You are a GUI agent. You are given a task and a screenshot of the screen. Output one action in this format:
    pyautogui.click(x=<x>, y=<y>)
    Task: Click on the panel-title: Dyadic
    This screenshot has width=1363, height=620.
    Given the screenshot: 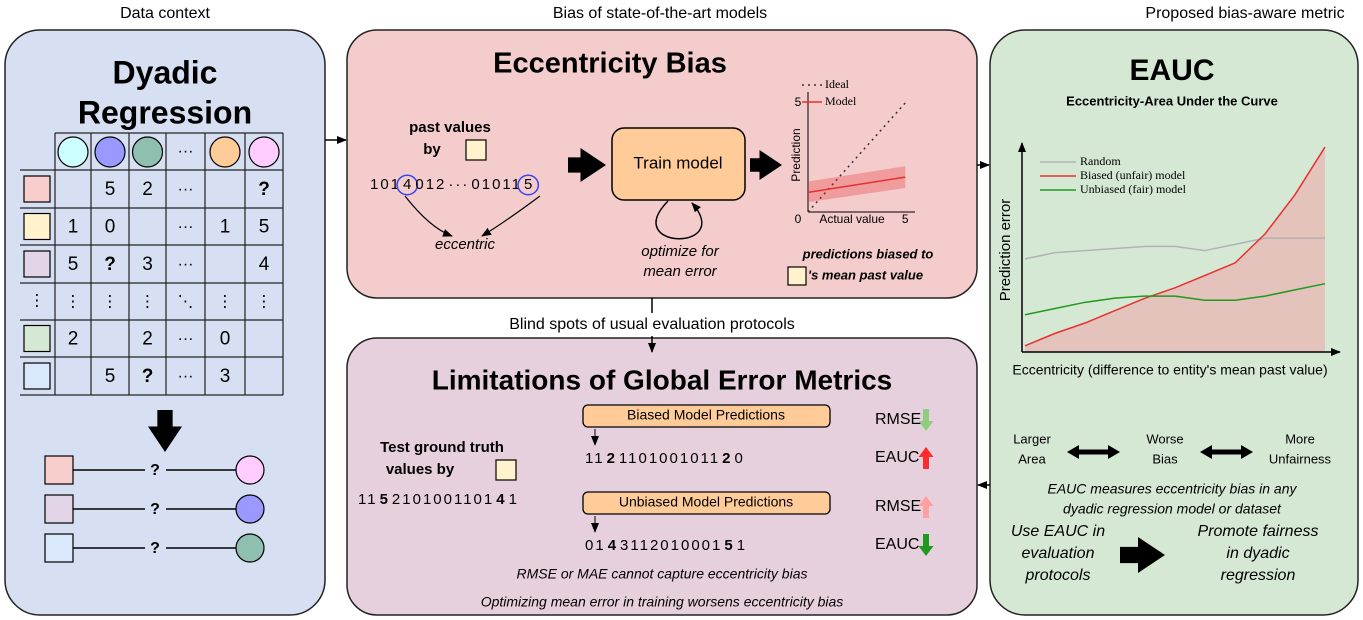 What is the action you would take?
    pyautogui.click(x=165, y=72)
    